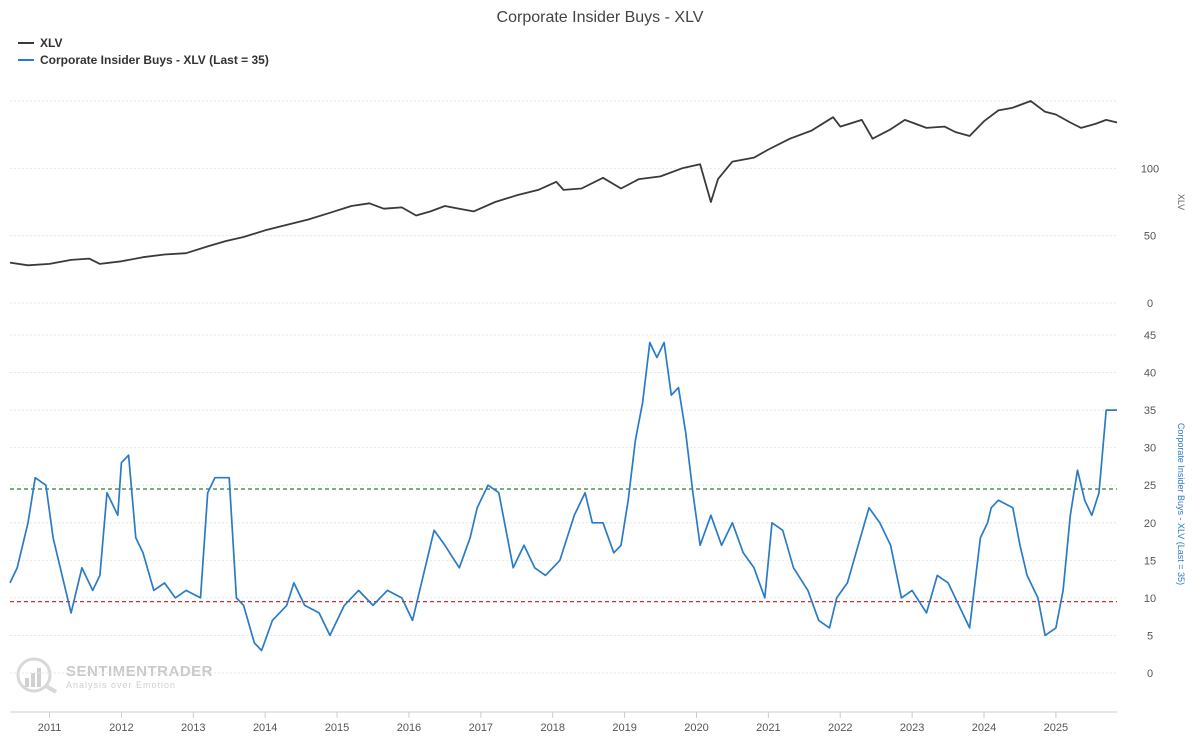  Describe the element at coordinates (265, 728) in the screenshot. I see `x-tick-label: 2014` at that location.